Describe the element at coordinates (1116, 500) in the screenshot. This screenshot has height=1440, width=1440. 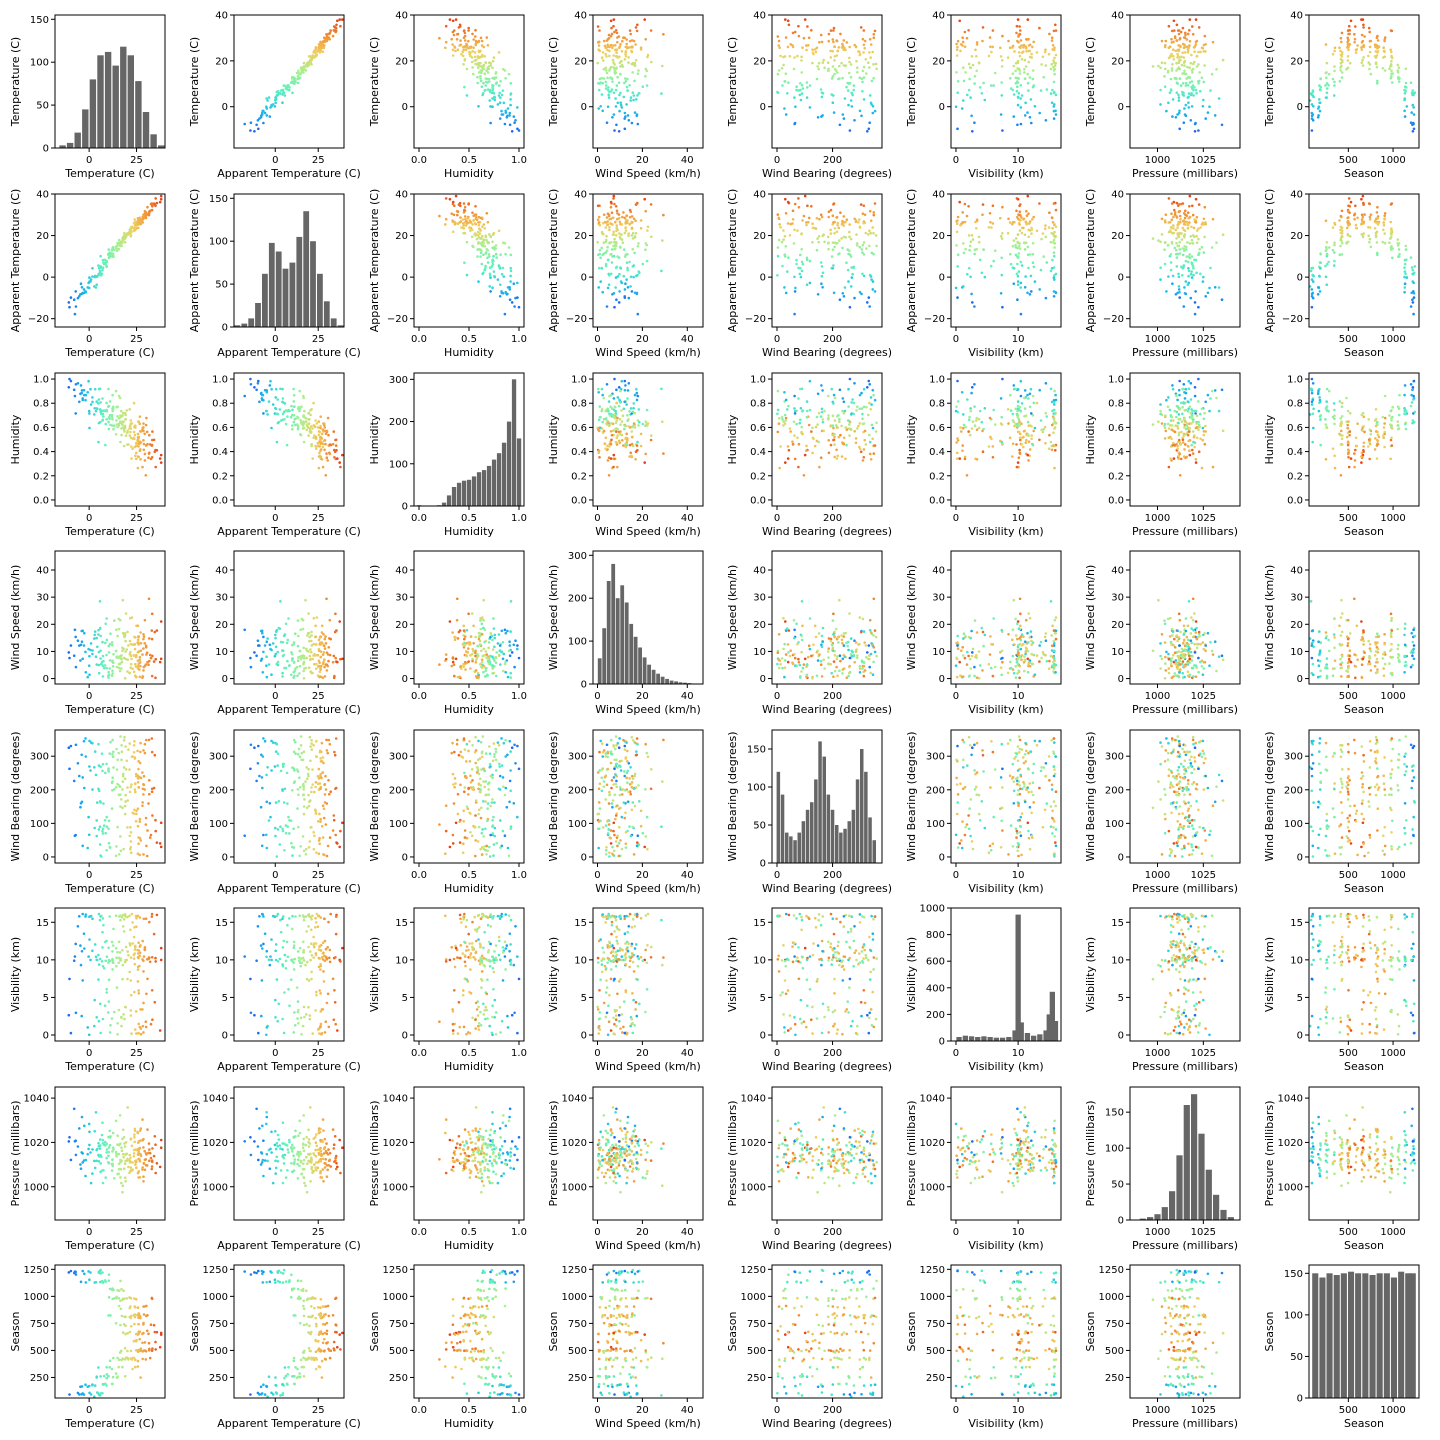
I see `y-tick-label: 0.0` at that location.